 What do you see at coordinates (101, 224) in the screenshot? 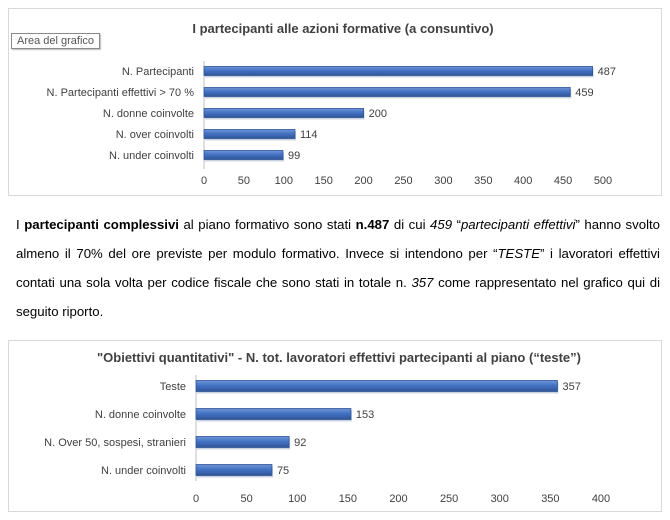
I see `paragraph-bold-text: partecipanti complessivi` at bounding box center [101, 224].